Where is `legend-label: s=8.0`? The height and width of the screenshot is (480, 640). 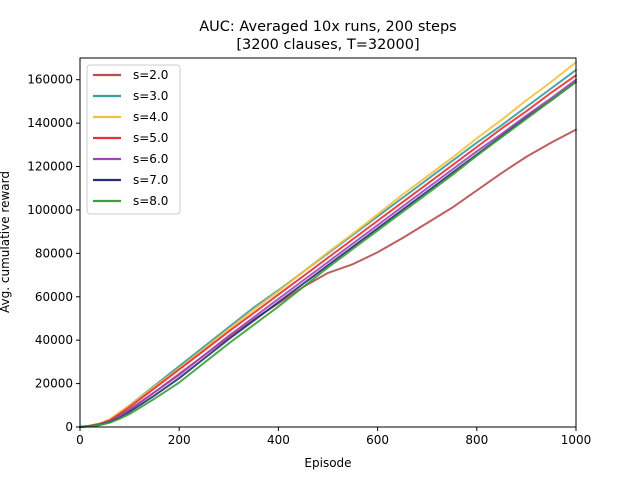
legend-label: s=8.0 is located at coordinates (150, 201).